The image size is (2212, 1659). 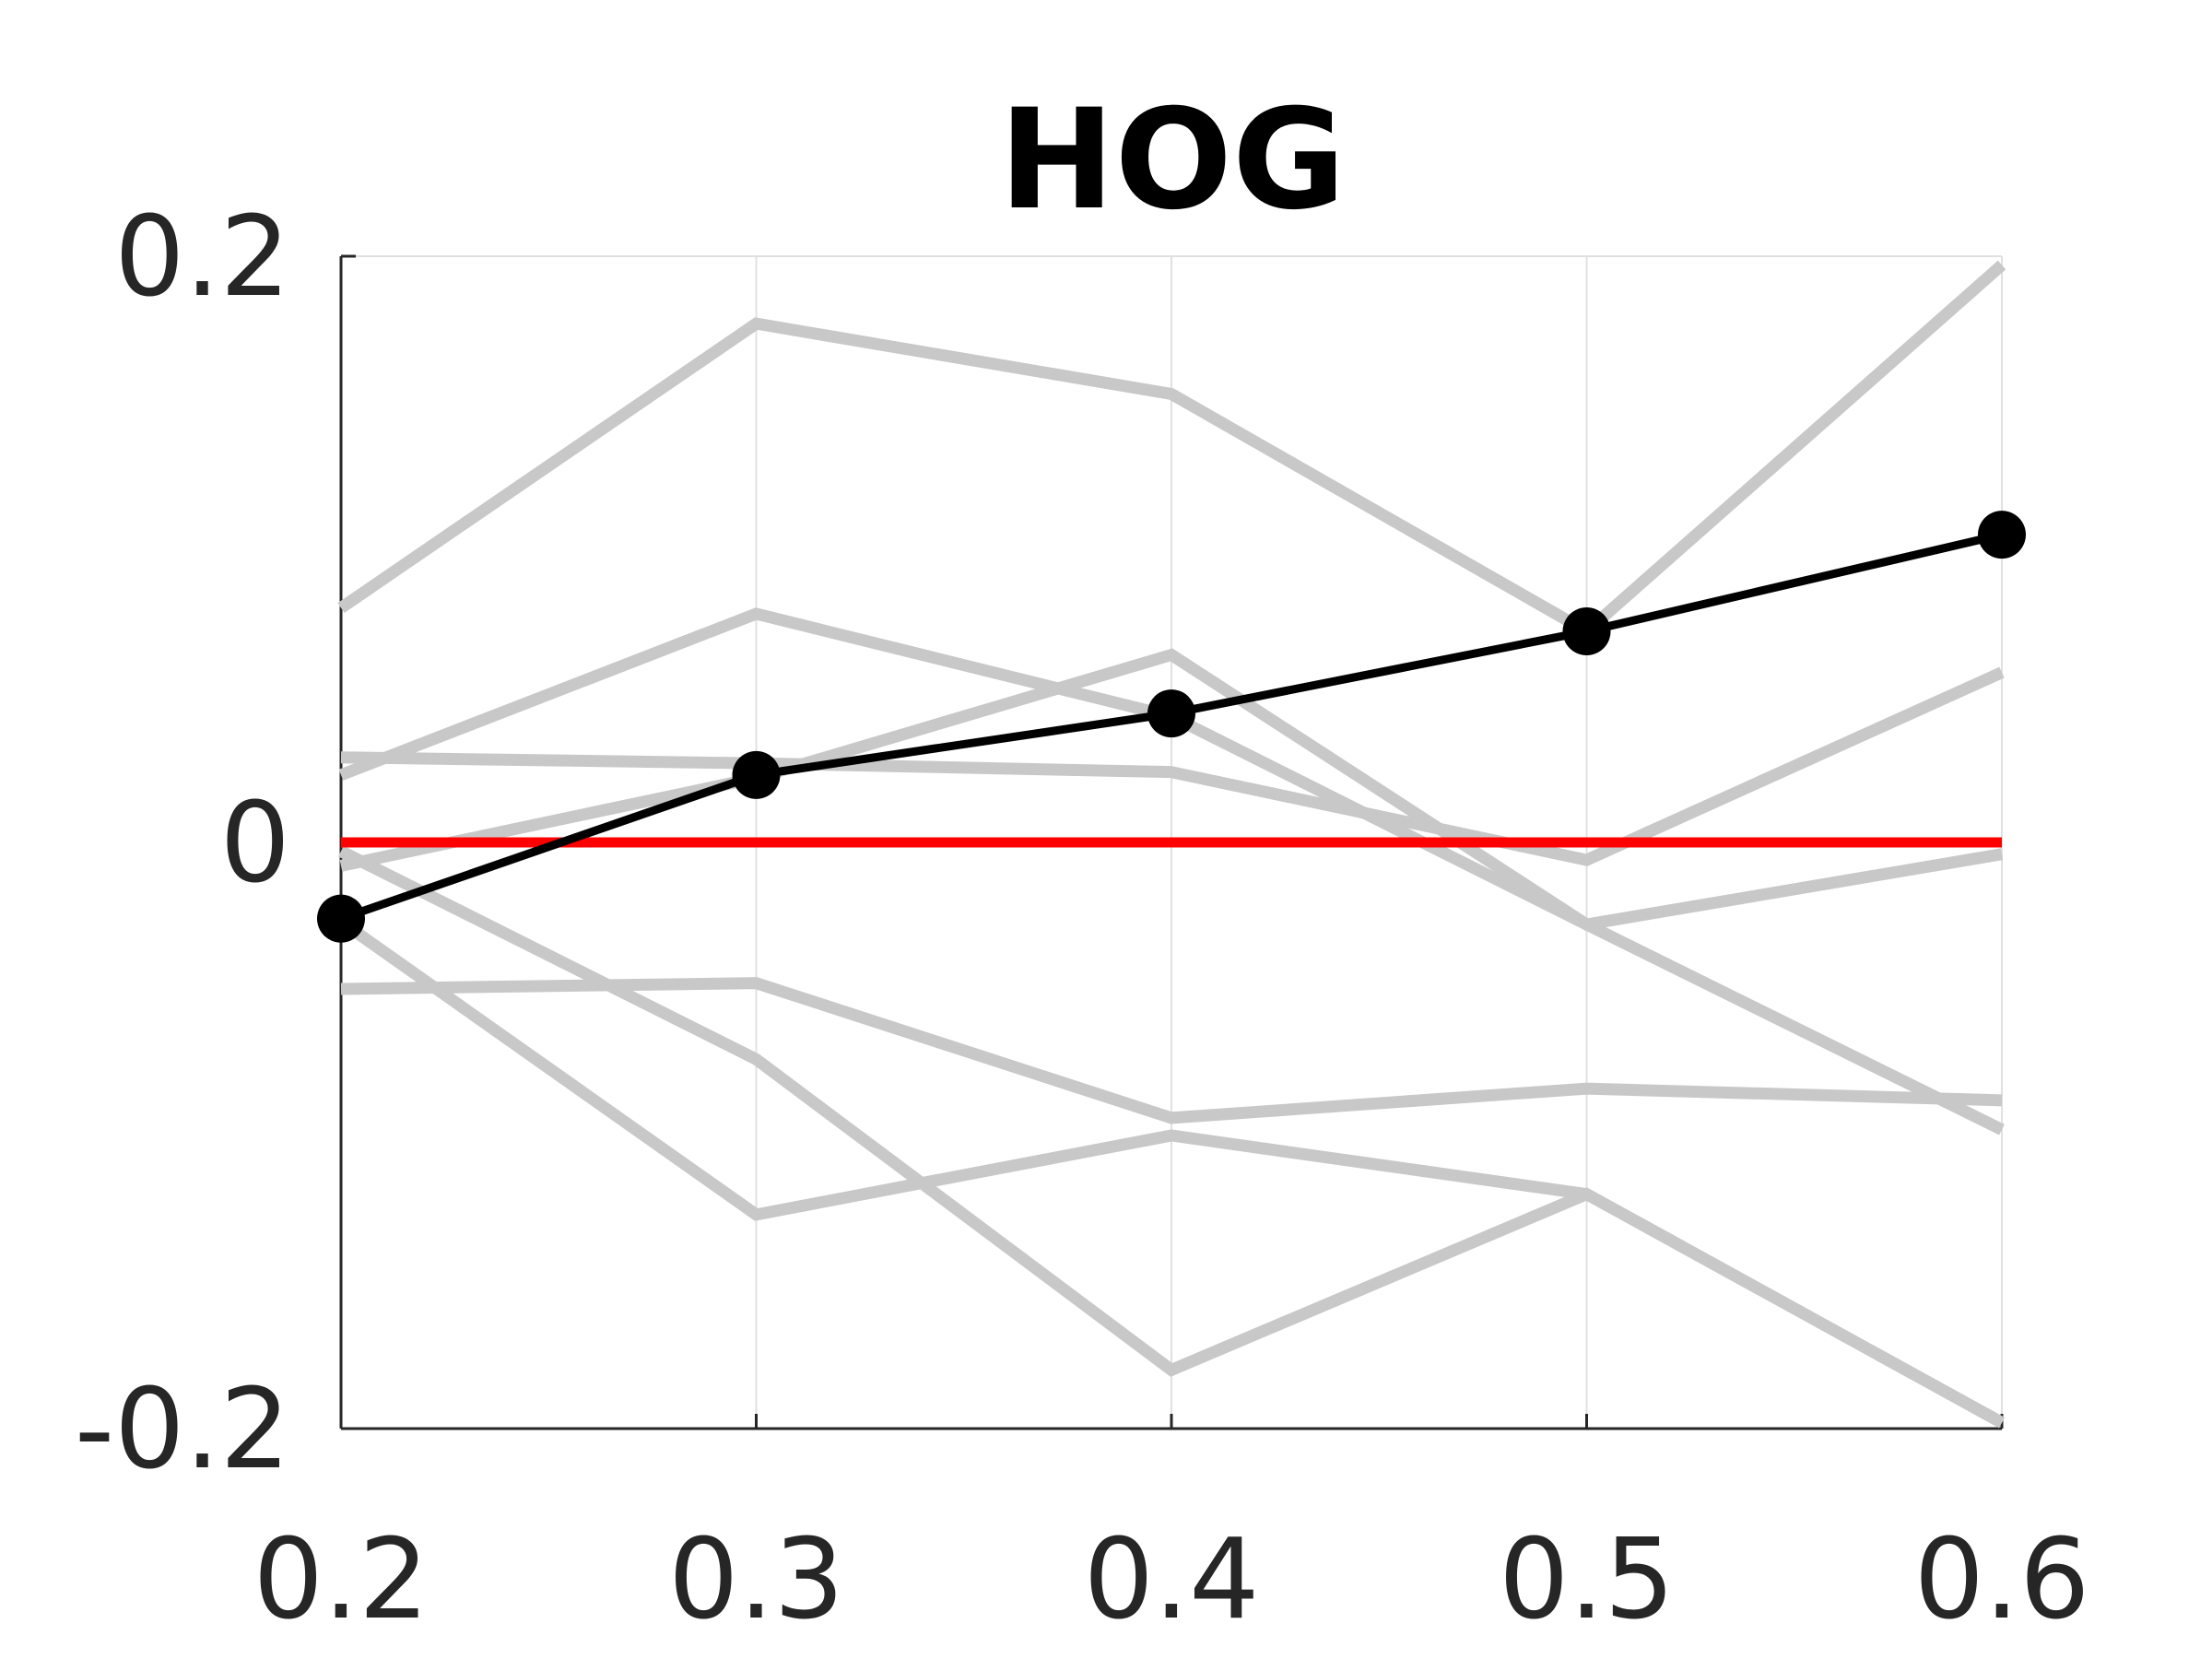 I want to click on x-tick-label-3: 0.5, so click(x=1587, y=1580).